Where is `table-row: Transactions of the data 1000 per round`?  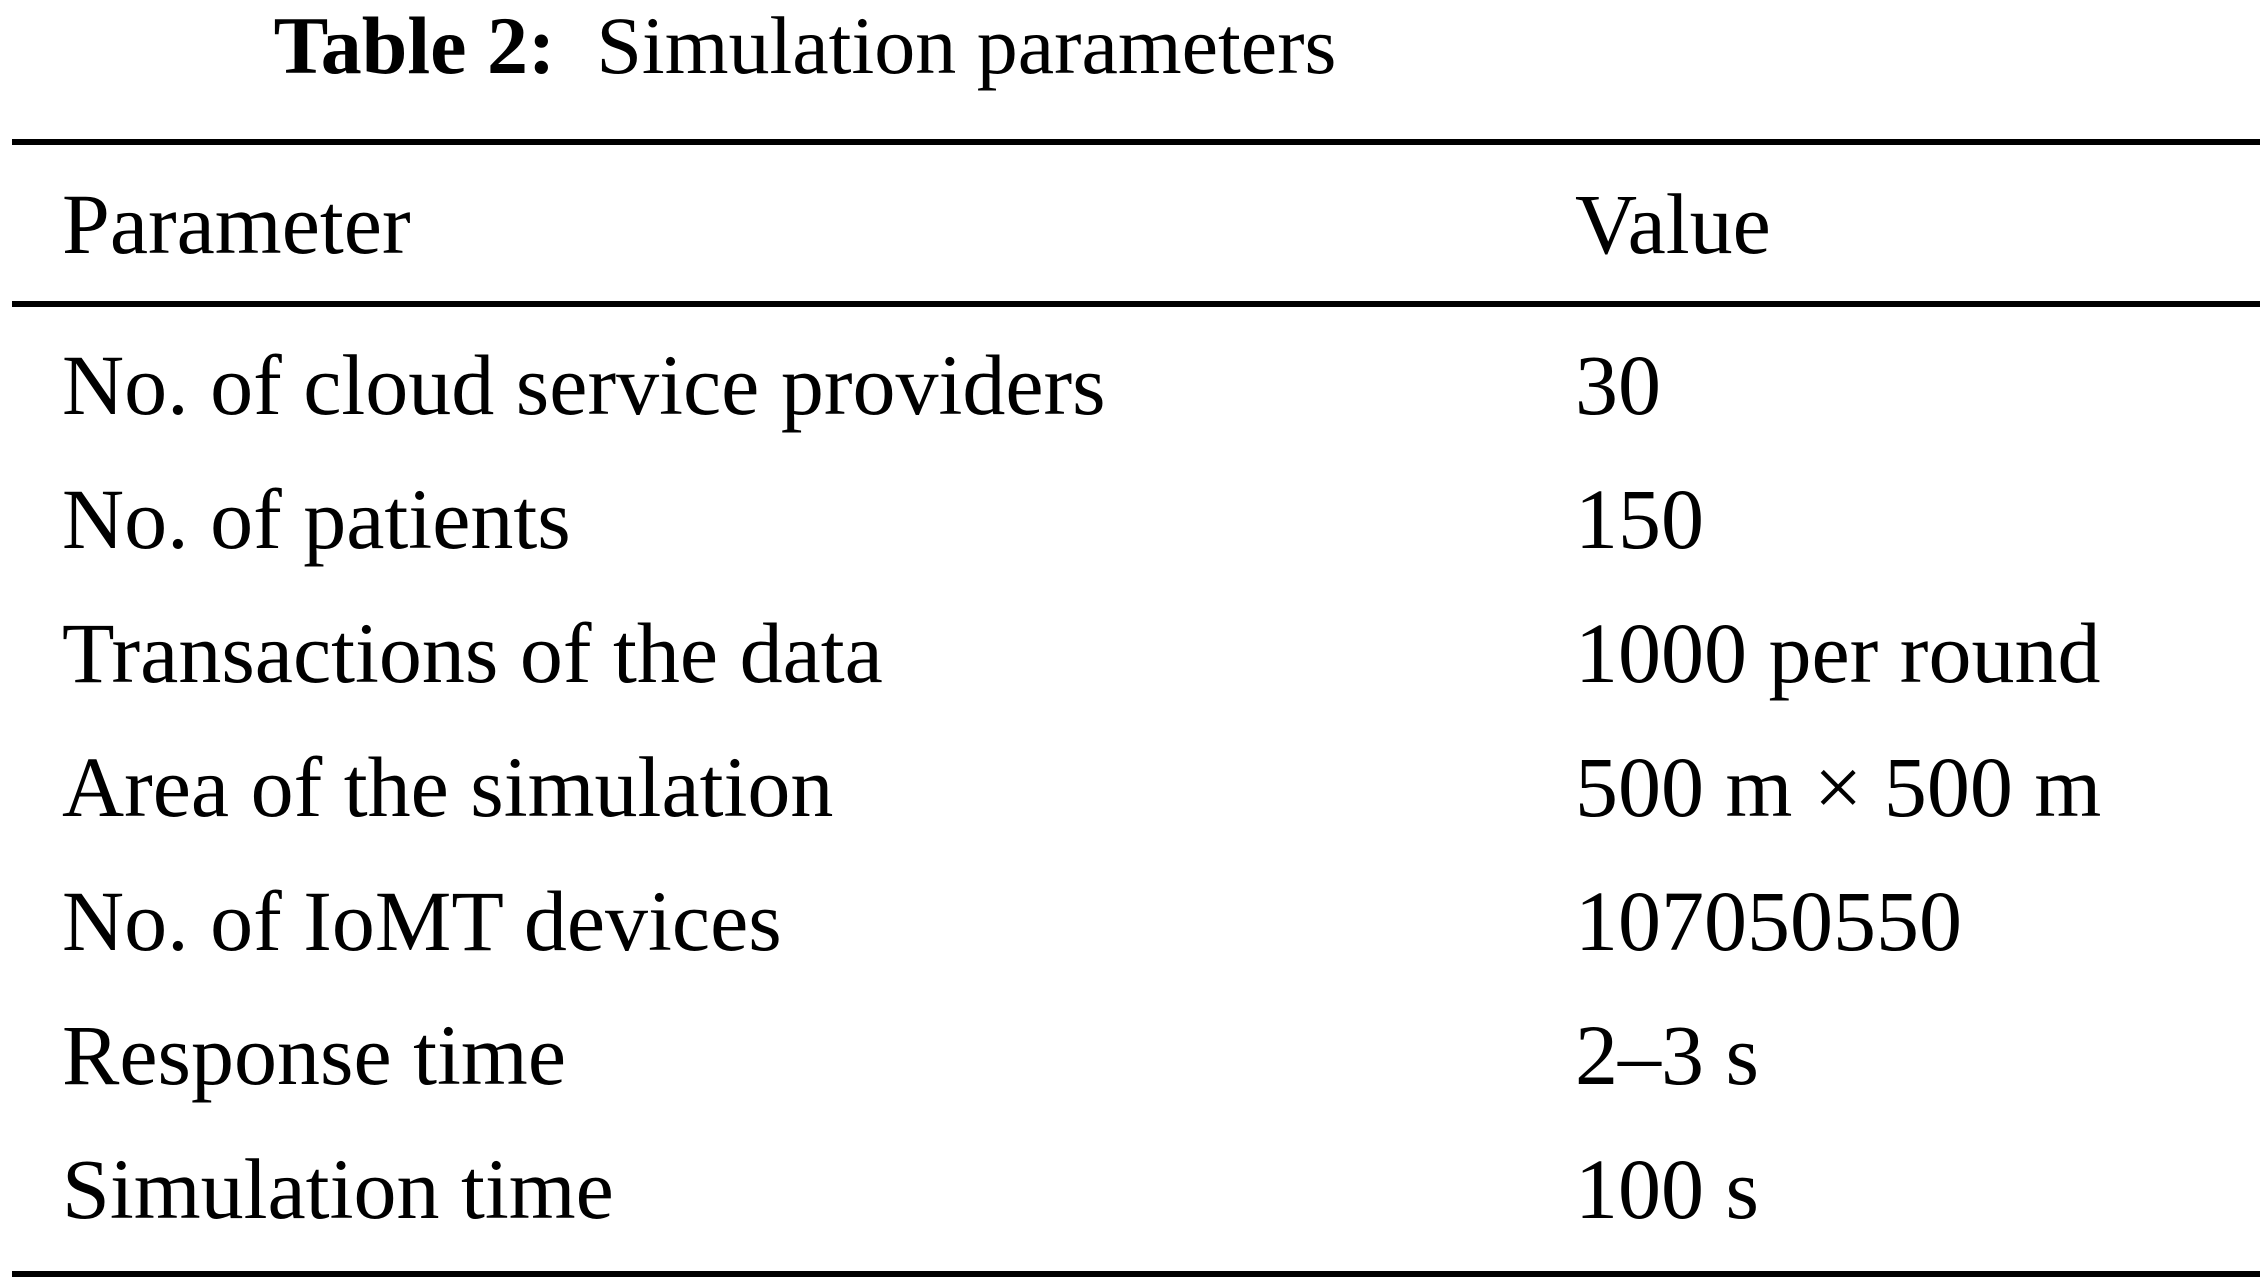
table-row: Transactions of the data 1000 per round is located at coordinates (1132, 653).